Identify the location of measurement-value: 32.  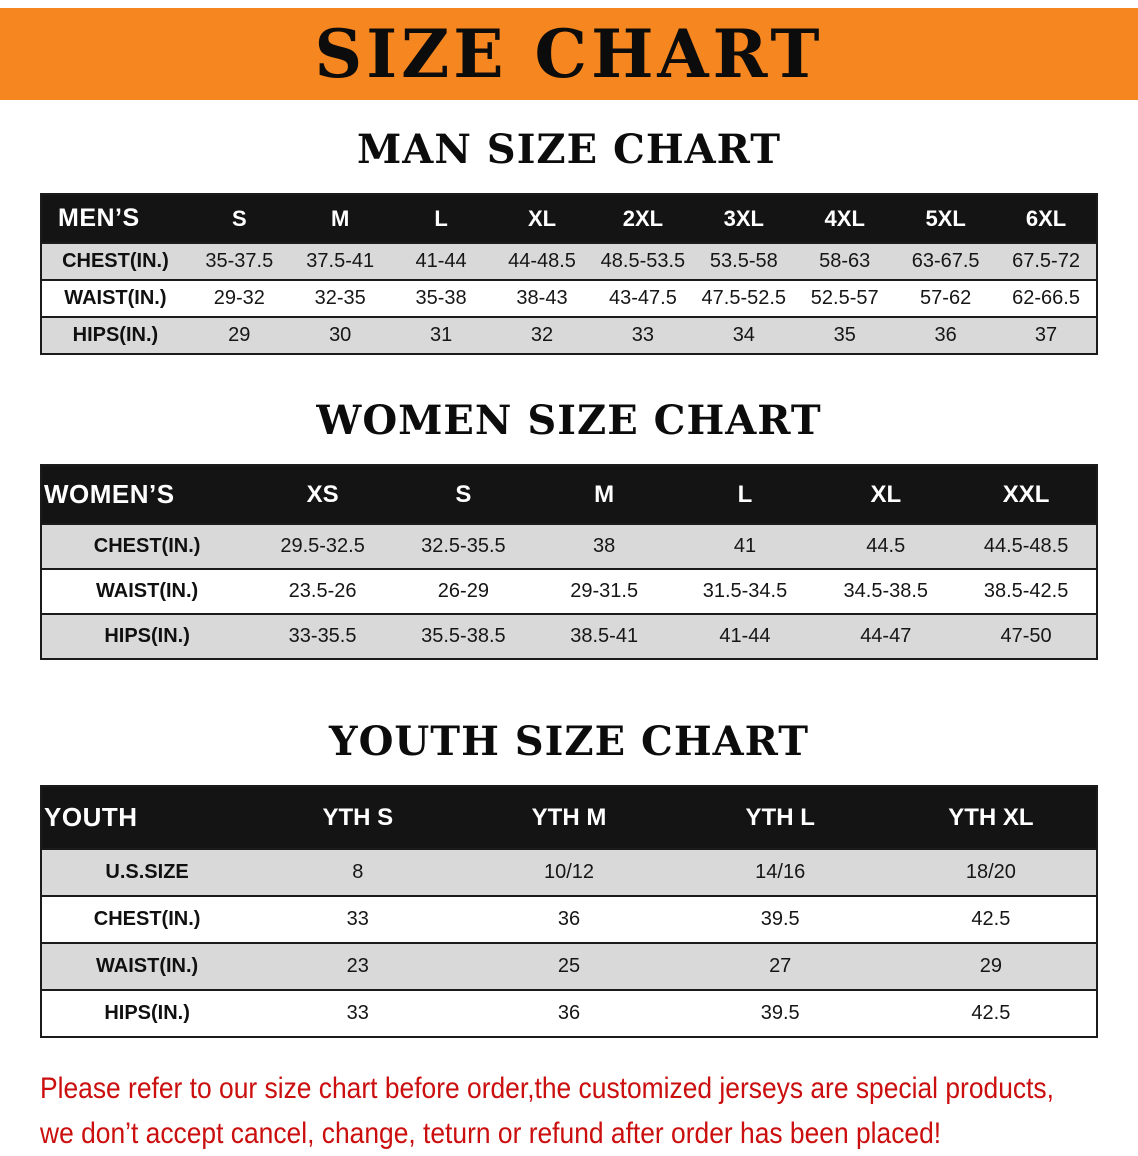
(542, 335).